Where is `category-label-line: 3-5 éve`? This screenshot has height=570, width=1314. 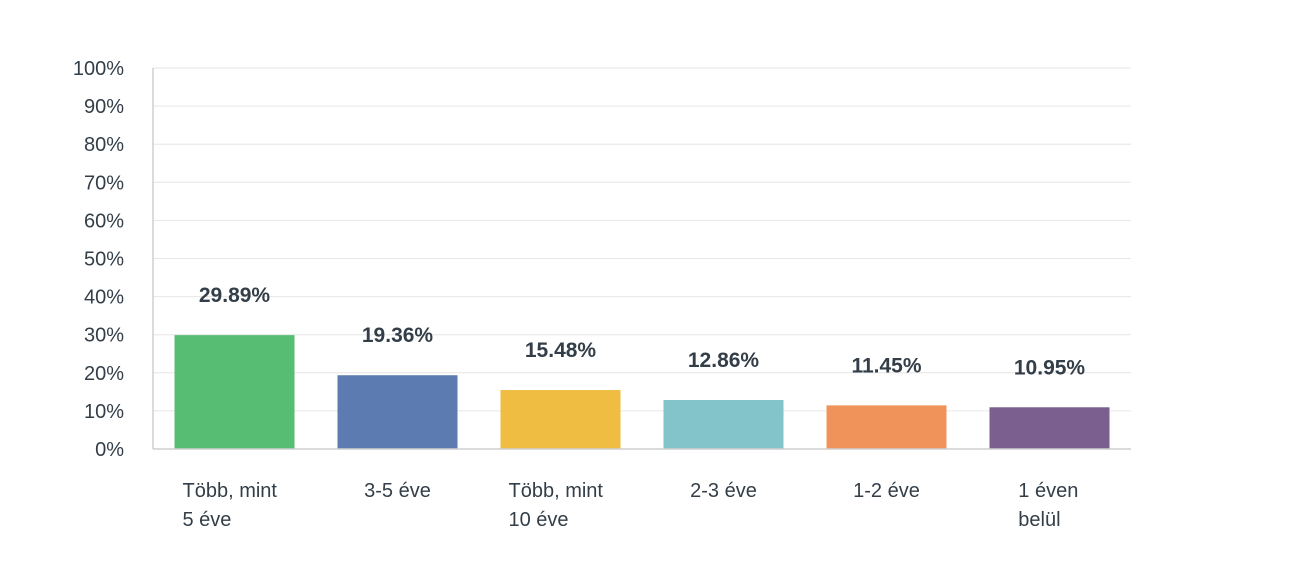 category-label-line: 3-5 éve is located at coordinates (397, 491).